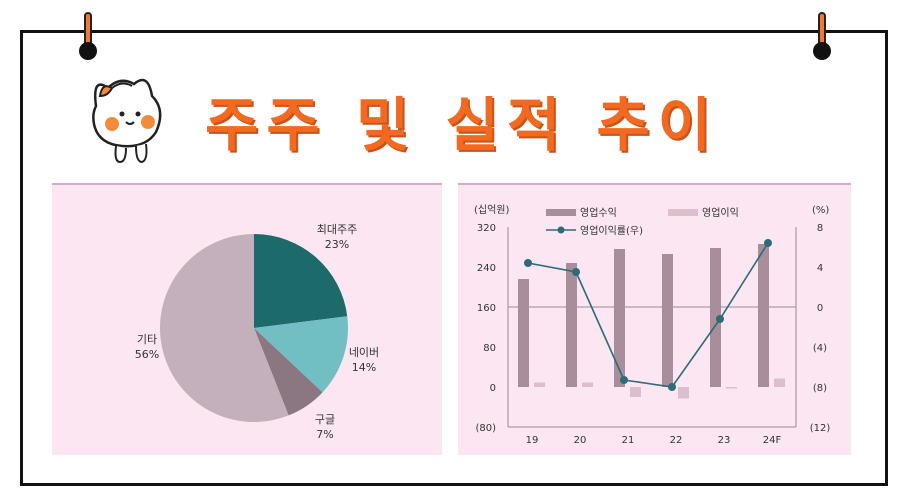 This screenshot has width=909, height=503. What do you see at coordinates (462, 125) in the screenshot?
I see `page-title: 주주 및 실적 추이` at bounding box center [462, 125].